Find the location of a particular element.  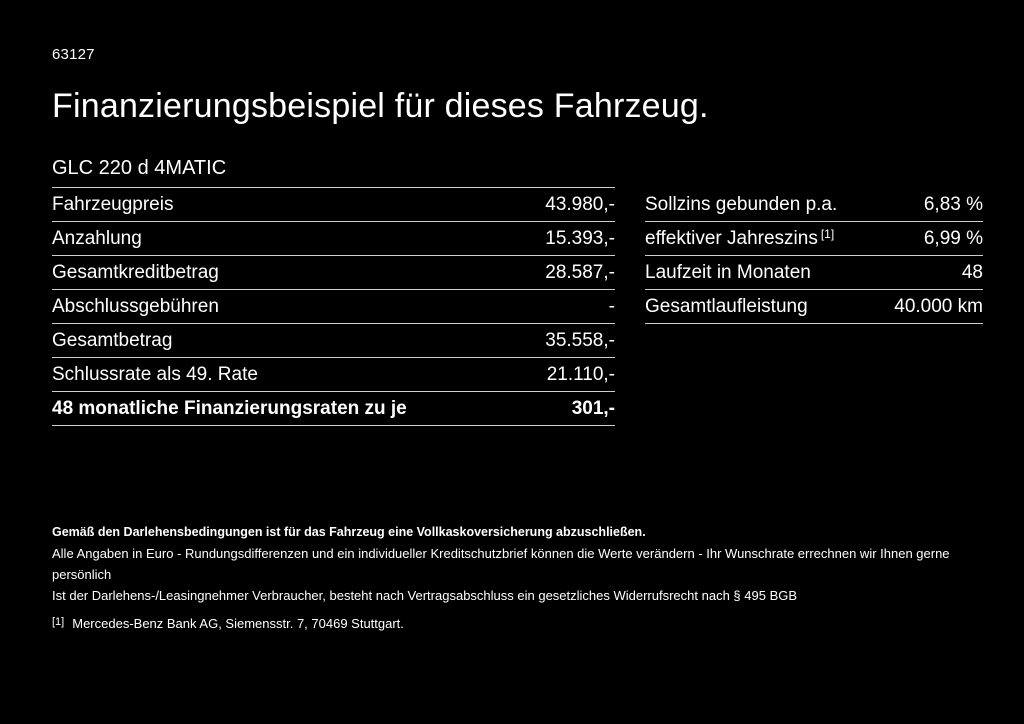

row-label: 48 monatliche Finanzierungsraten zu je is located at coordinates (229, 408).